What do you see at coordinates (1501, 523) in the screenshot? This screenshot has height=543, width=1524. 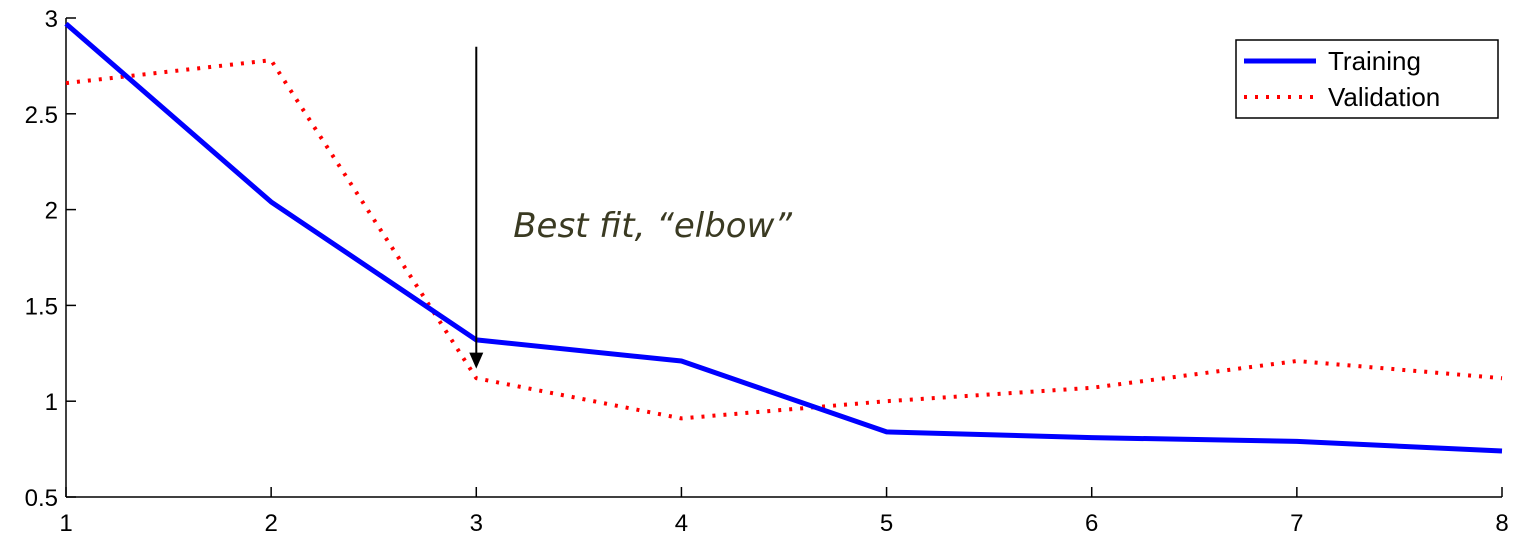 I see `x-tick-label: 8` at bounding box center [1501, 523].